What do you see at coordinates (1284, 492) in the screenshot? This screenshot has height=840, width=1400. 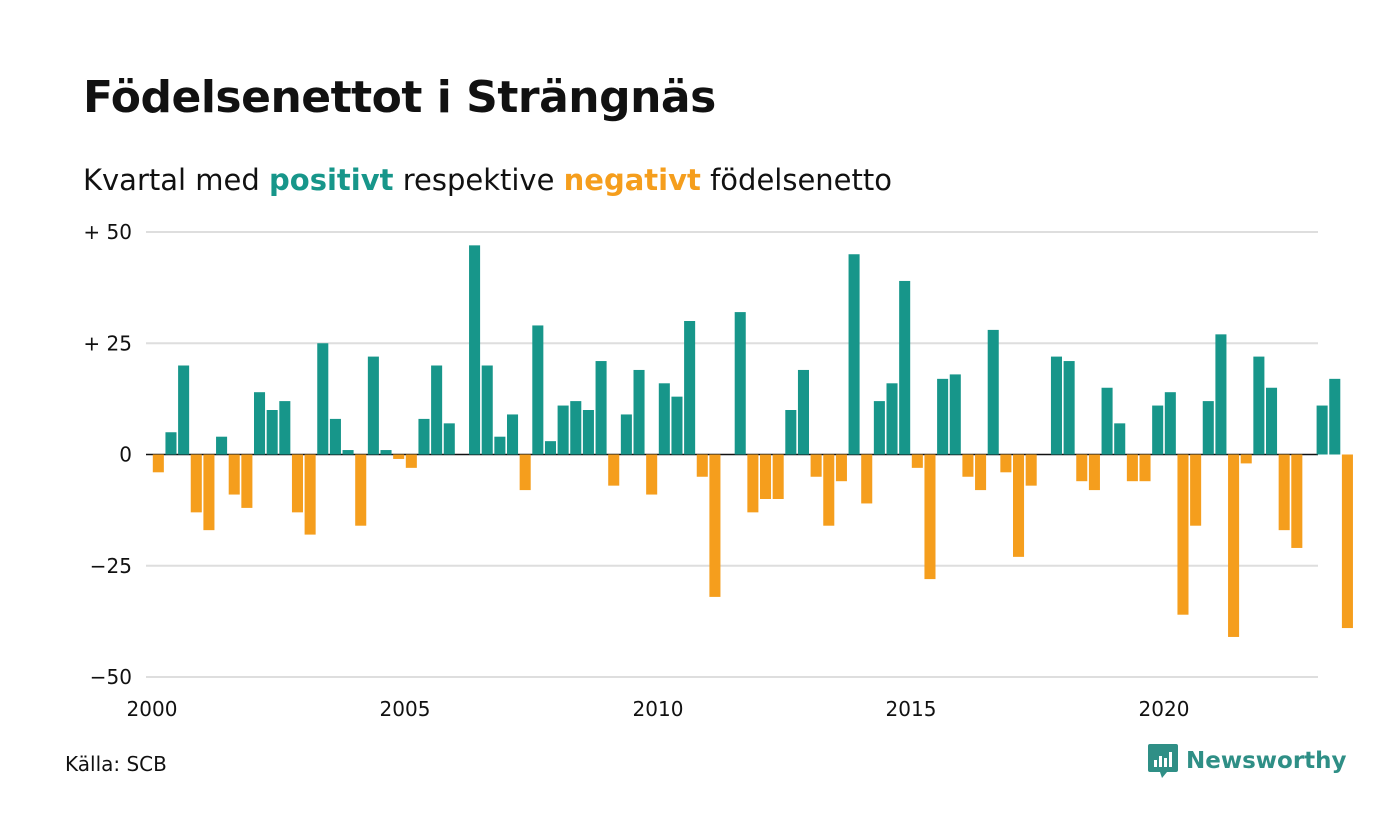 I see `bar-2022K2` at bounding box center [1284, 492].